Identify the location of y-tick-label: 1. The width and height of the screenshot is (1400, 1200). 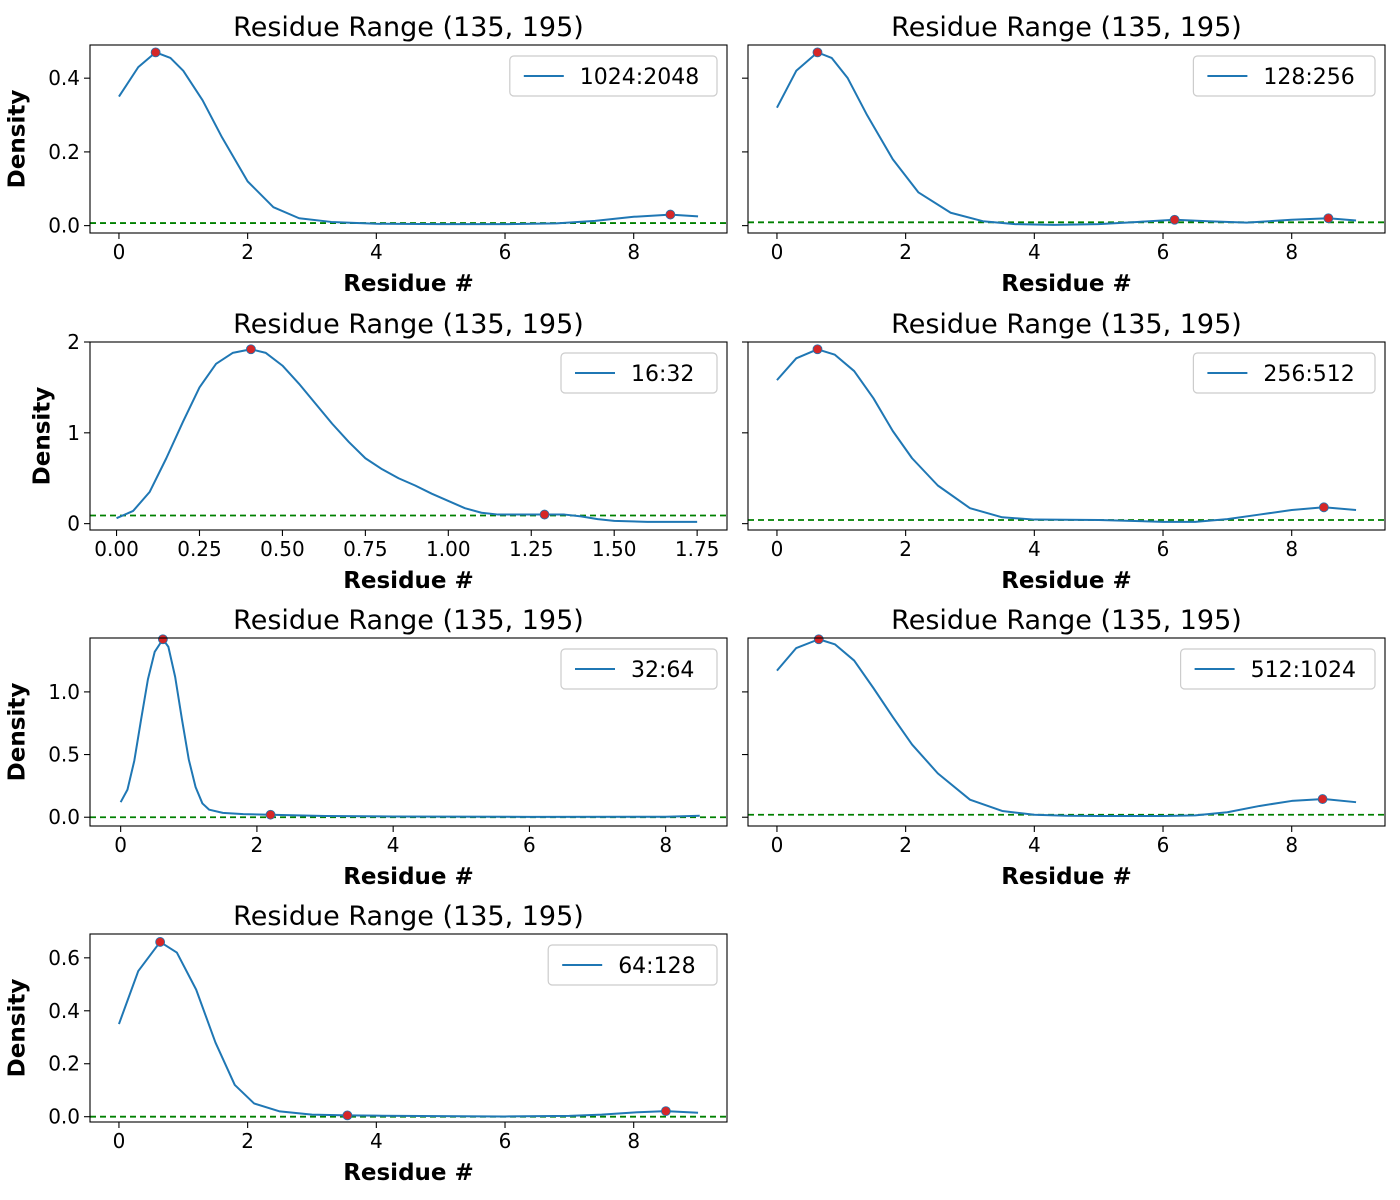
(73, 433).